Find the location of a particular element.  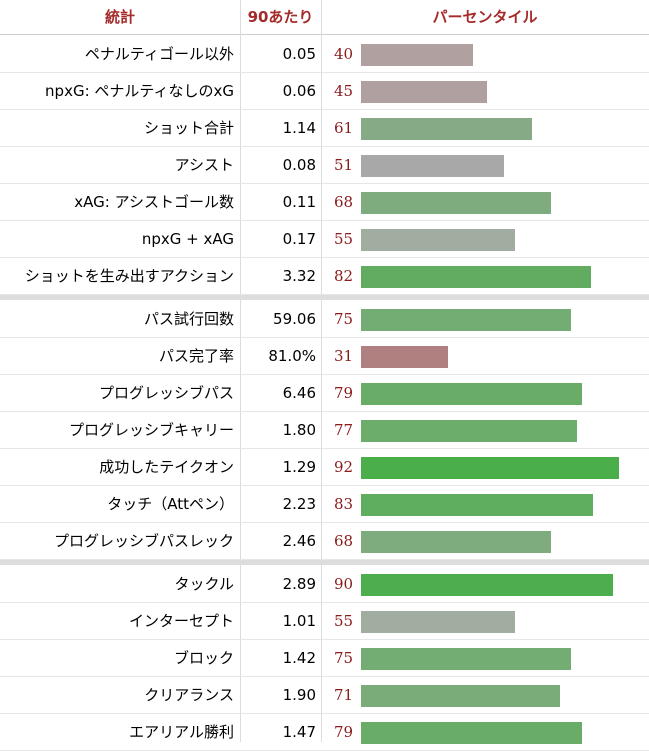

per90-value: 1.01 is located at coordinates (299, 621).